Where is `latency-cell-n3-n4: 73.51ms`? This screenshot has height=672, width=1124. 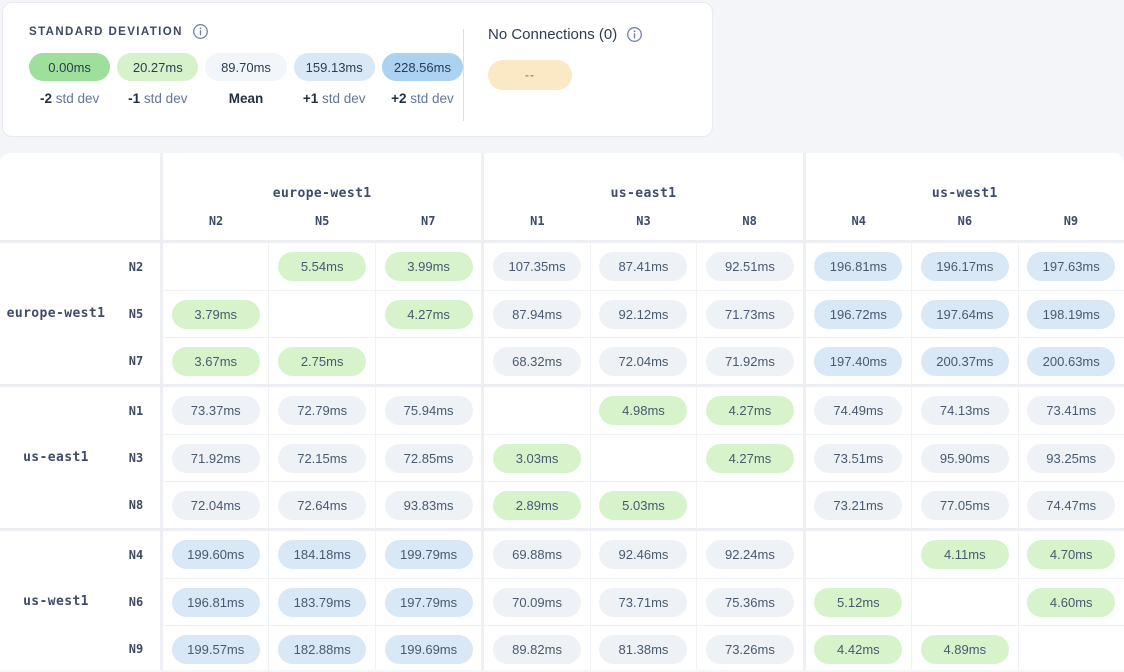 latency-cell-n3-n4: 73.51ms is located at coordinates (856, 458).